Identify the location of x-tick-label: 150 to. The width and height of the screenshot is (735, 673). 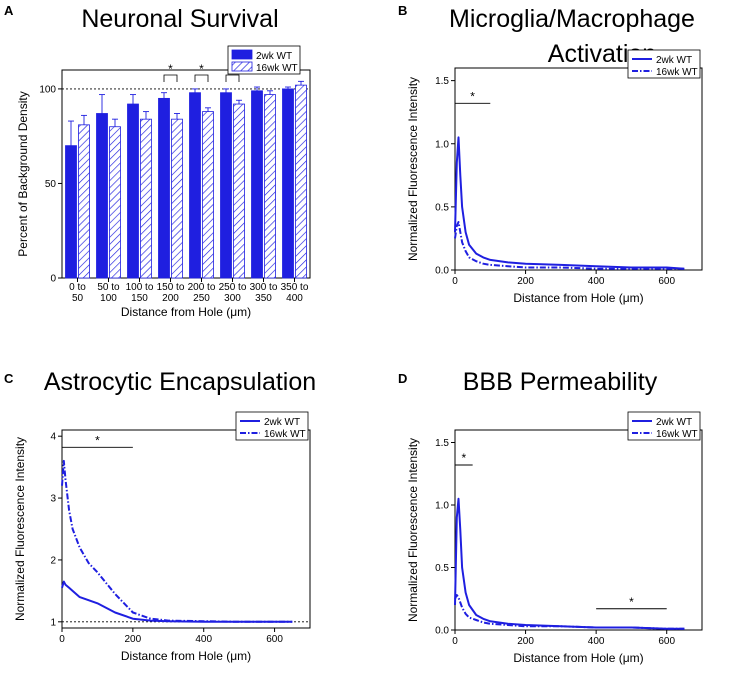
(171, 287).